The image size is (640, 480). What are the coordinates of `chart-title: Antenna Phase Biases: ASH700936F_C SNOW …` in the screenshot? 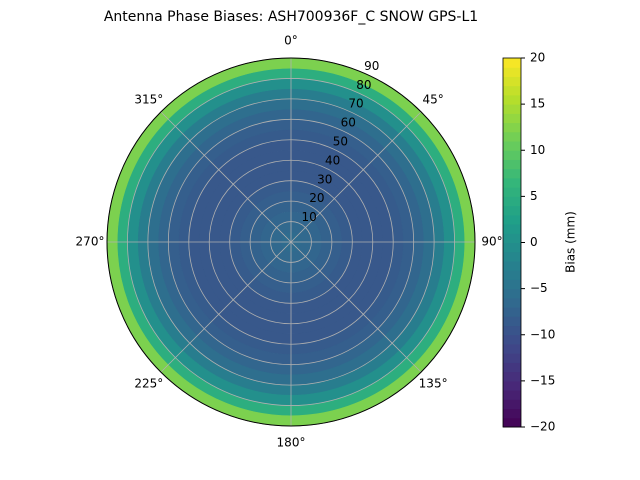 It's located at (291, 17).